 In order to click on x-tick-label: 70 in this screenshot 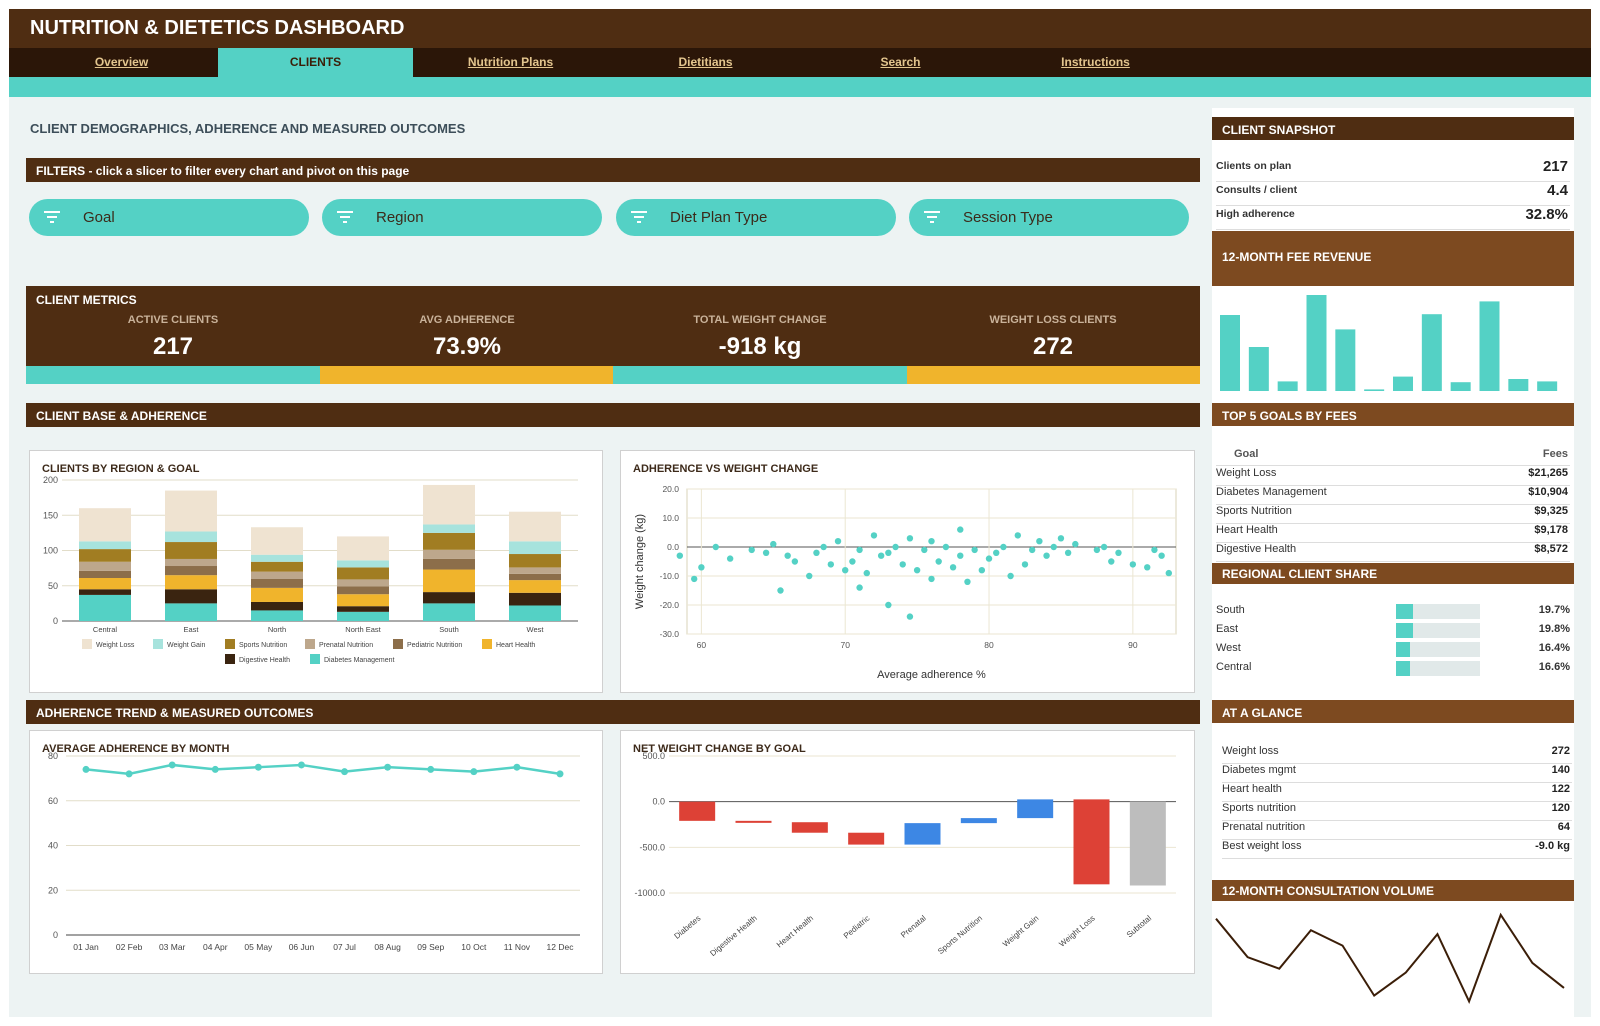, I will do `click(845, 645)`.